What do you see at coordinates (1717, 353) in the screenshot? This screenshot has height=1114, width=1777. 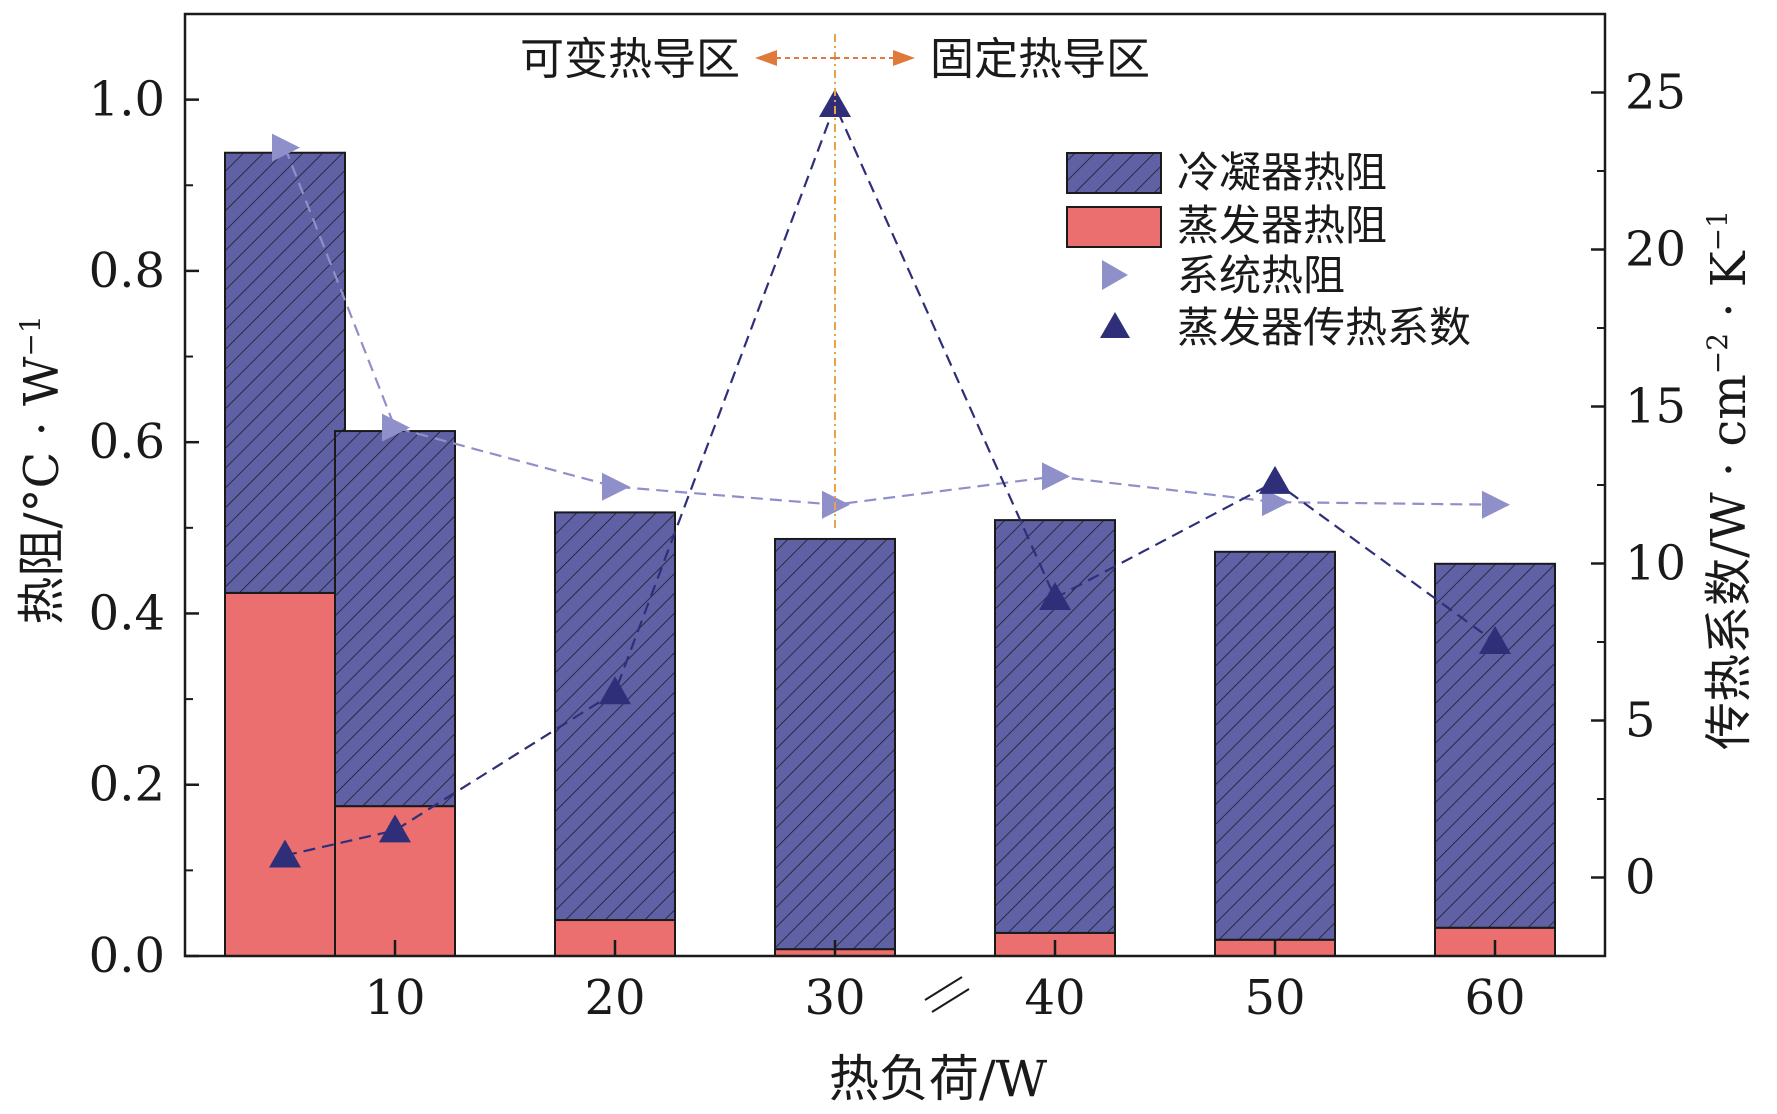 I see `y2-axis-title-sup1: −2` at bounding box center [1717, 353].